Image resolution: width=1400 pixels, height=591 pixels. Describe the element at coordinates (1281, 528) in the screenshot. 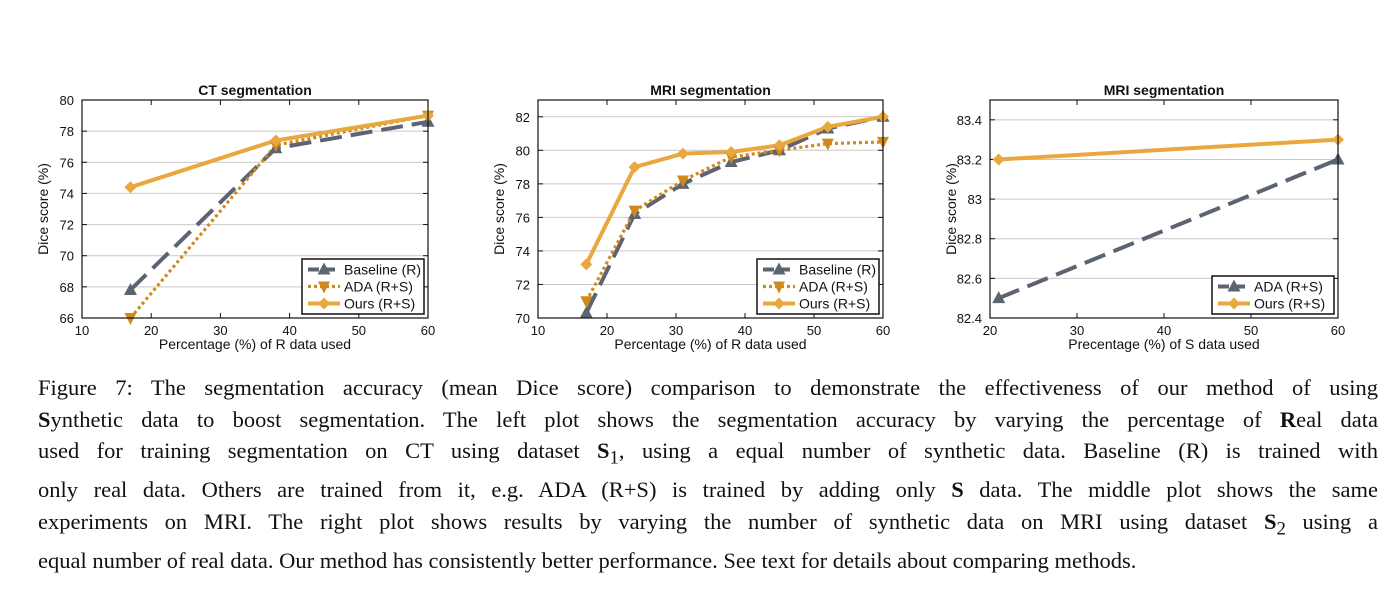

I see `caption-subscript: 2` at that location.